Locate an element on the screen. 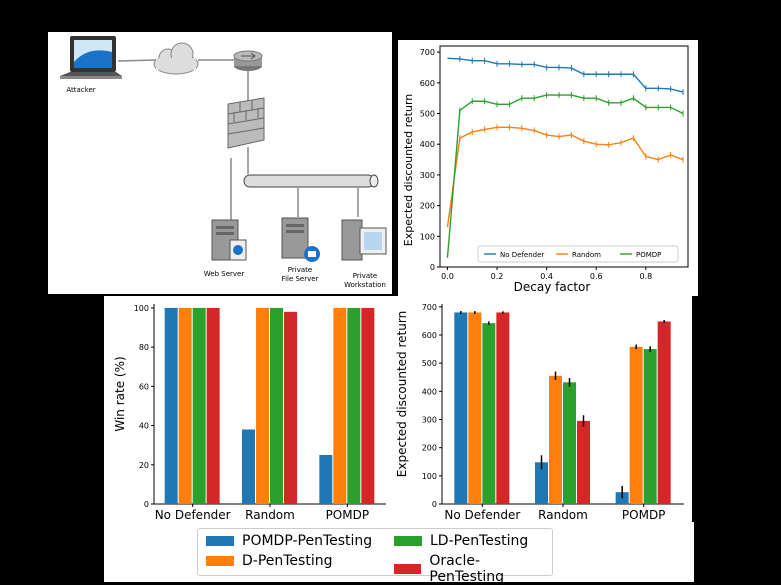 This screenshot has height=585, width=781. legend-item-oracle-pentesting: Oracle-PenTesting is located at coordinates (473, 569).